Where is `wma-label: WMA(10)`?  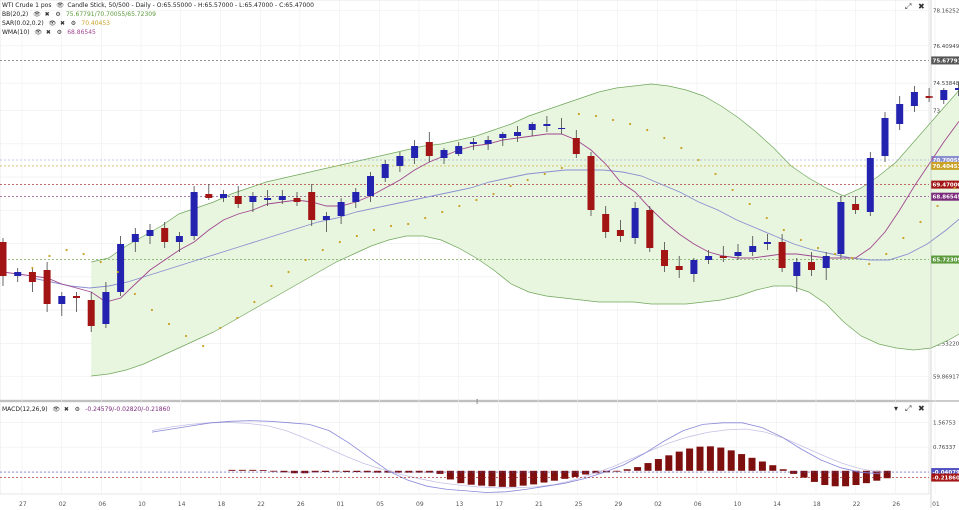
wma-label: WMA(10) is located at coordinates (16, 32).